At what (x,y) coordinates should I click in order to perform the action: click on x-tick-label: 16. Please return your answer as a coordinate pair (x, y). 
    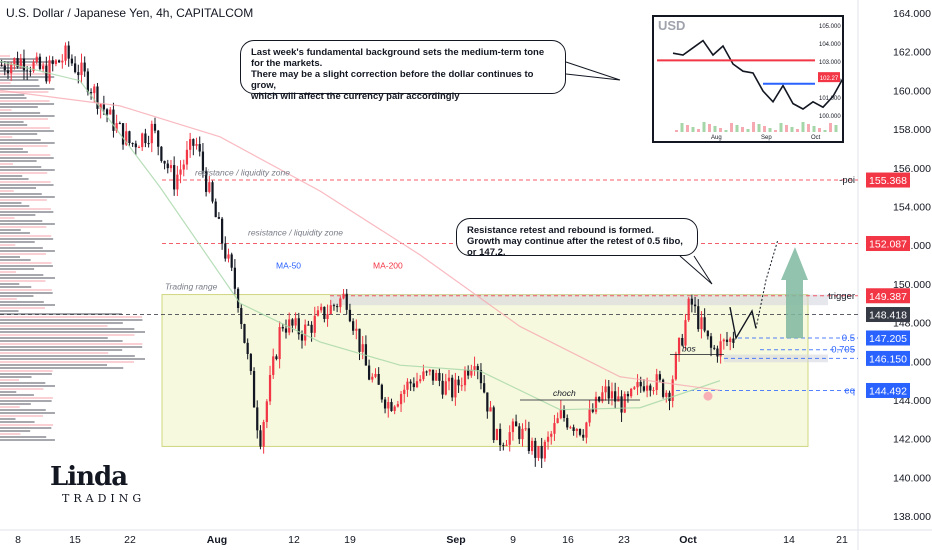
    Looking at the image, I should click on (568, 540).